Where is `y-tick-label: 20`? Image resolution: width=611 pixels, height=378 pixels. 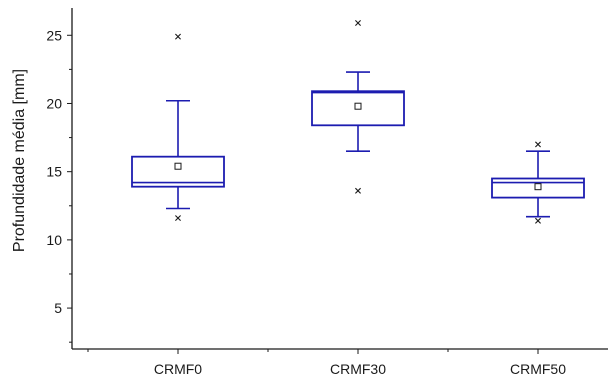 y-tick-label: 20 is located at coordinates (54, 103).